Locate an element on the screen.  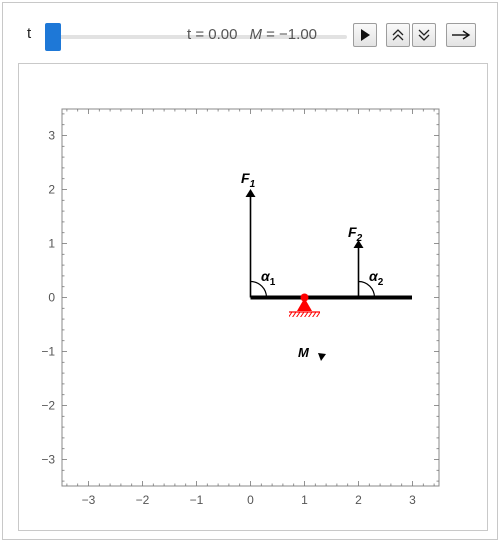
x-tick-label: −1 is located at coordinates (197, 500).